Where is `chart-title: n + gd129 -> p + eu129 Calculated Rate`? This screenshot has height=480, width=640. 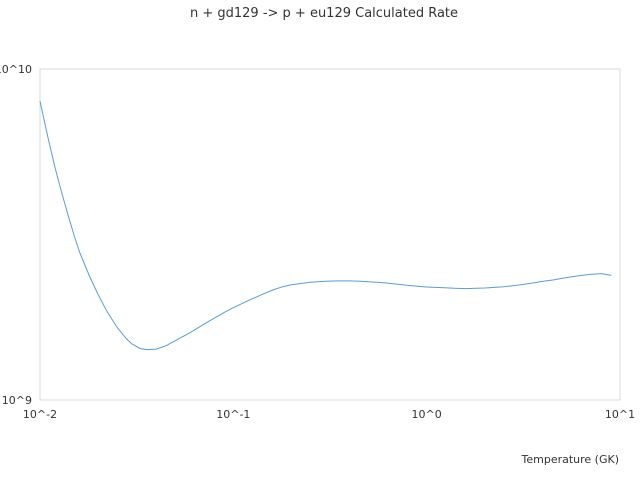
chart-title: n + gd129 -> p + eu129 Calculated Rate is located at coordinates (324, 13).